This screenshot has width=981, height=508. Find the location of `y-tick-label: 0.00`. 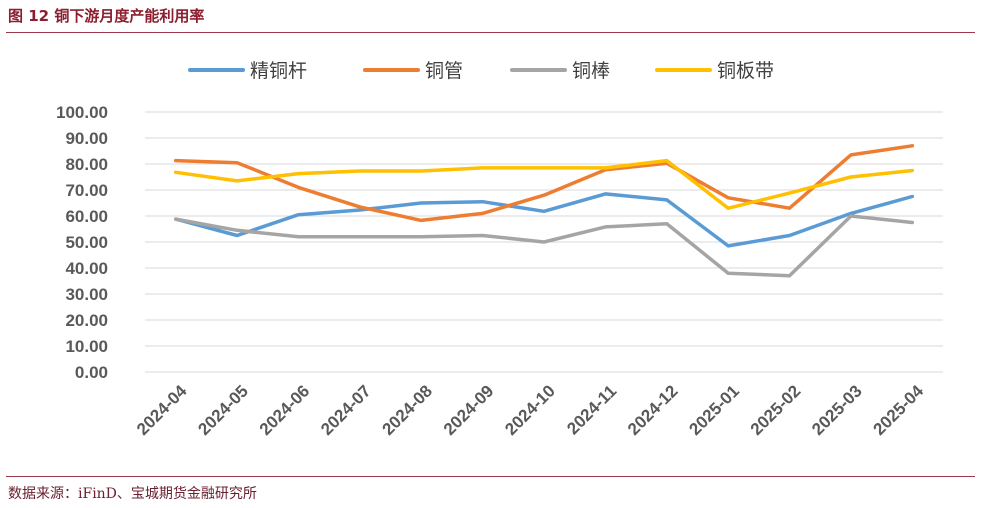

y-tick-label: 0.00 is located at coordinates (91, 372).